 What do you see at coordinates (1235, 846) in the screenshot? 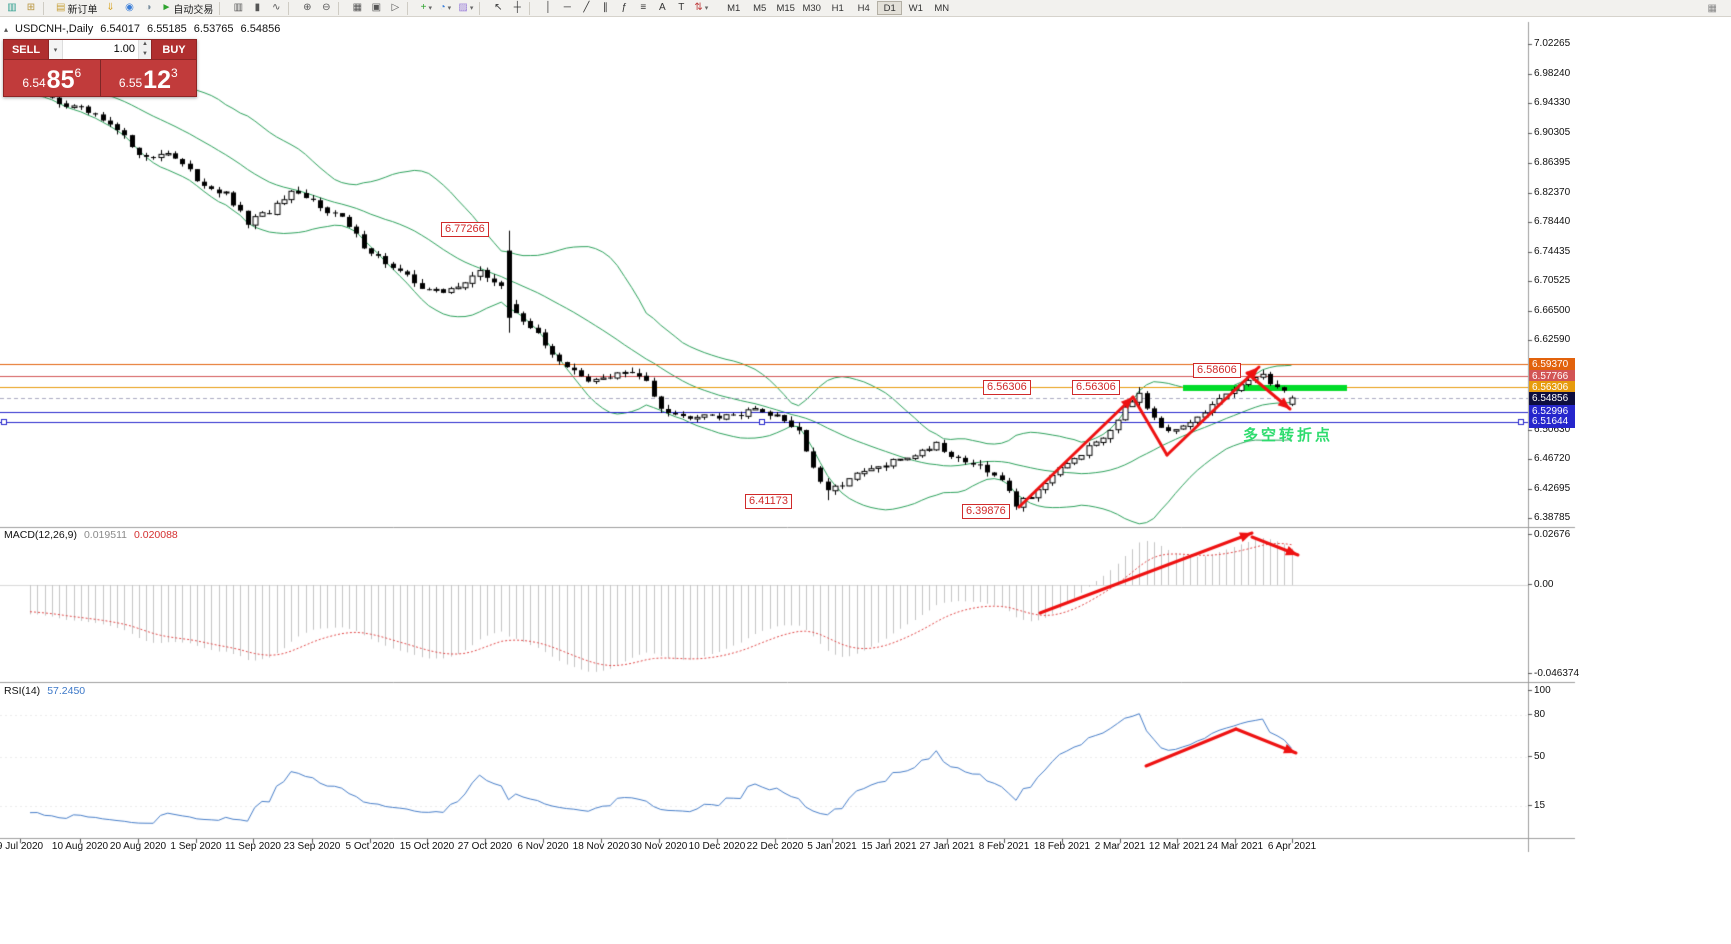
I see `date-label: 24 Mar 2021` at bounding box center [1235, 846].